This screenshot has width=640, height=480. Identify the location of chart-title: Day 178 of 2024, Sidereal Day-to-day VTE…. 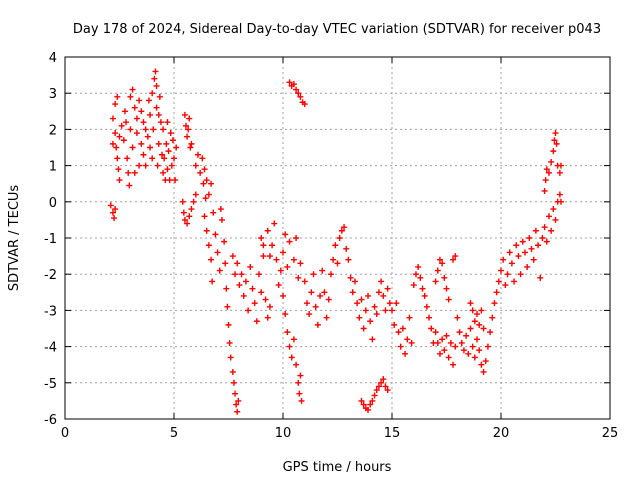
(337, 29).